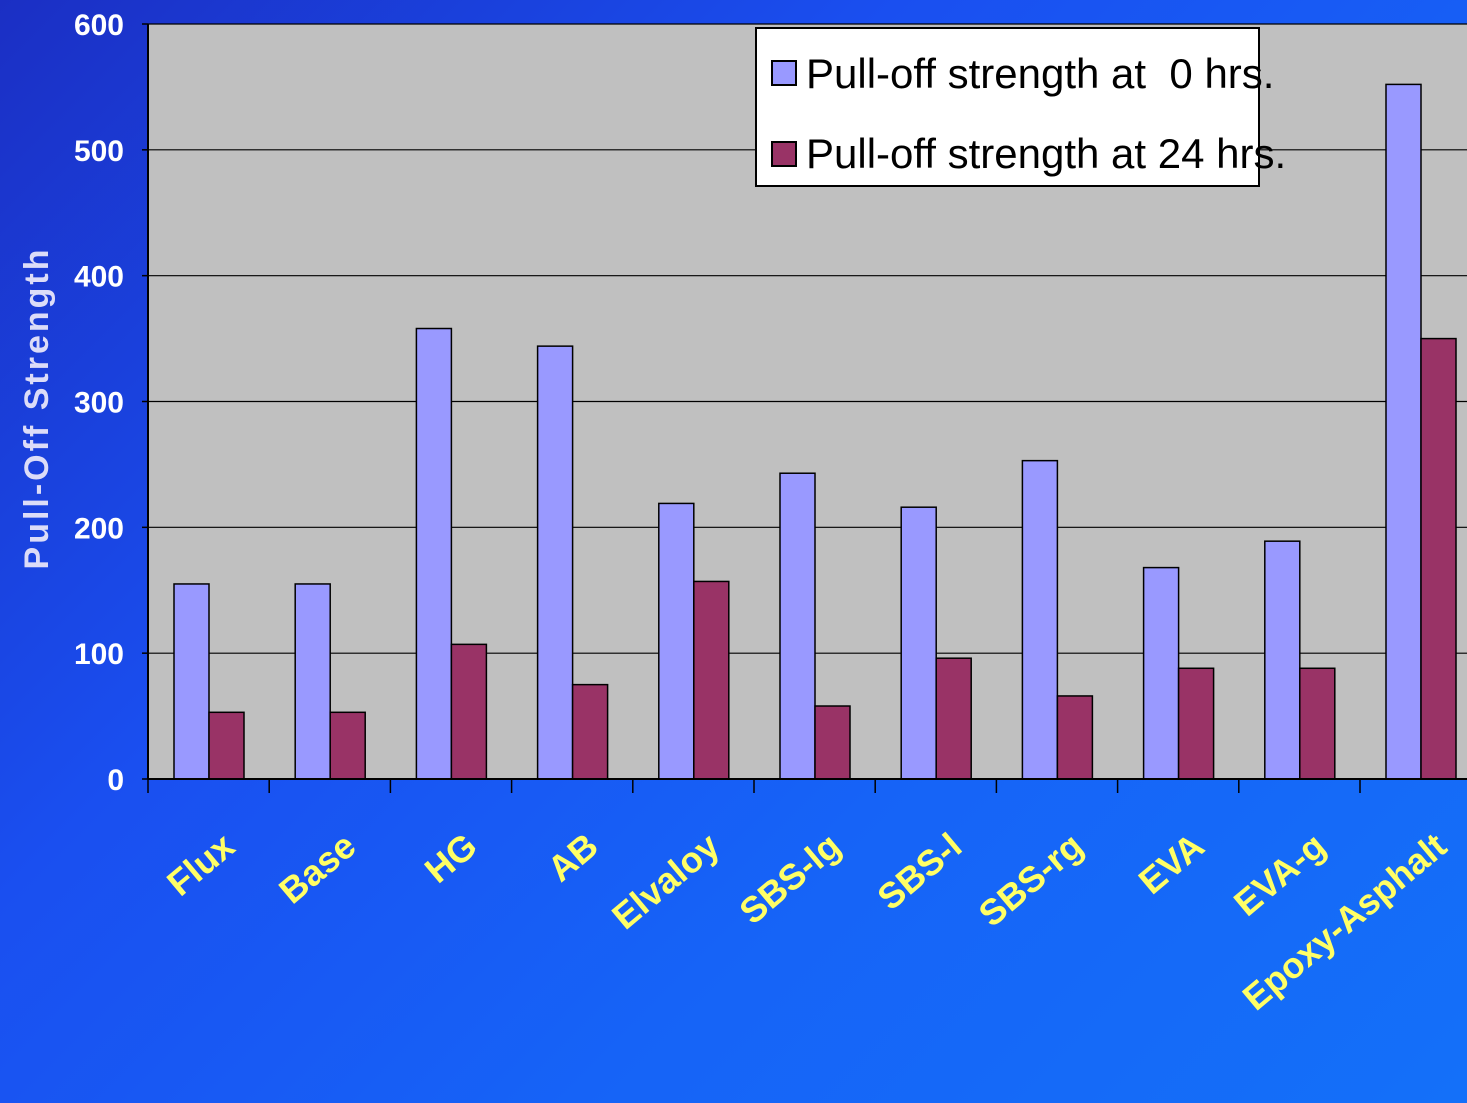 The image size is (1467, 1103). Describe the element at coordinates (1403, 431) in the screenshot. I see `bar-epoxy-asphalt-0hrs` at that location.